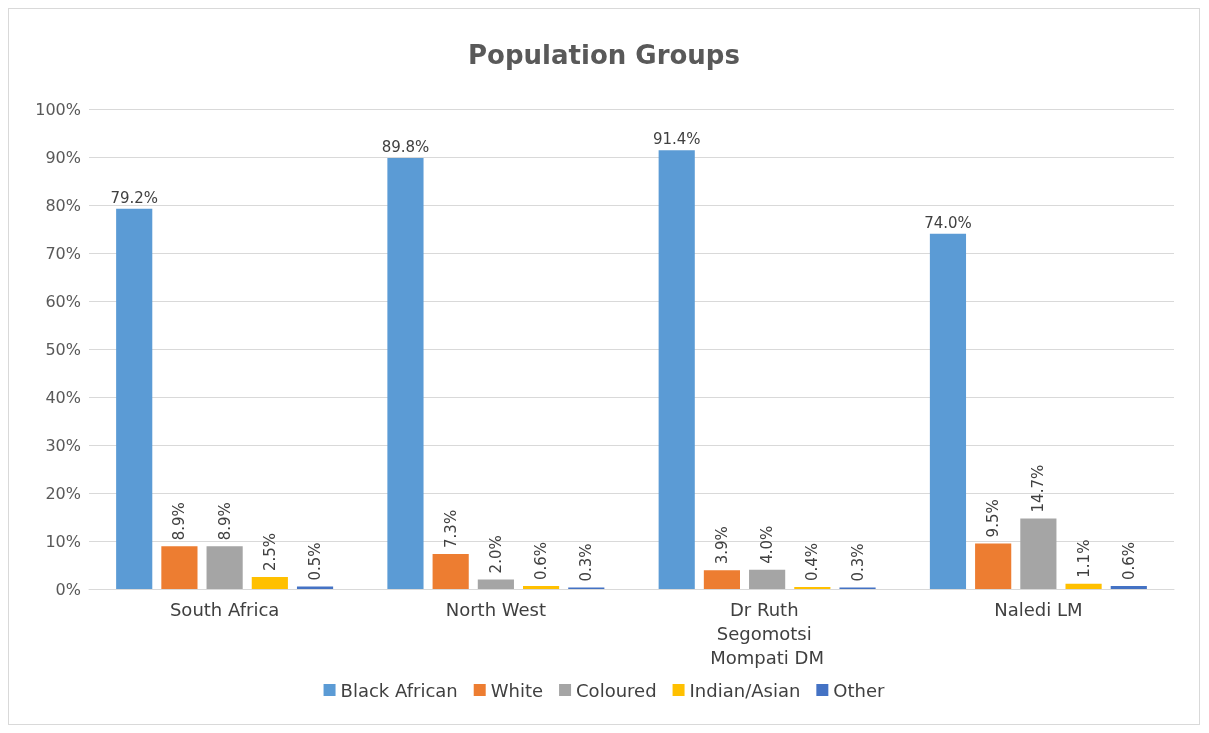  What do you see at coordinates (63, 397) in the screenshot?
I see `y-tick-label: 40%` at bounding box center [63, 397].